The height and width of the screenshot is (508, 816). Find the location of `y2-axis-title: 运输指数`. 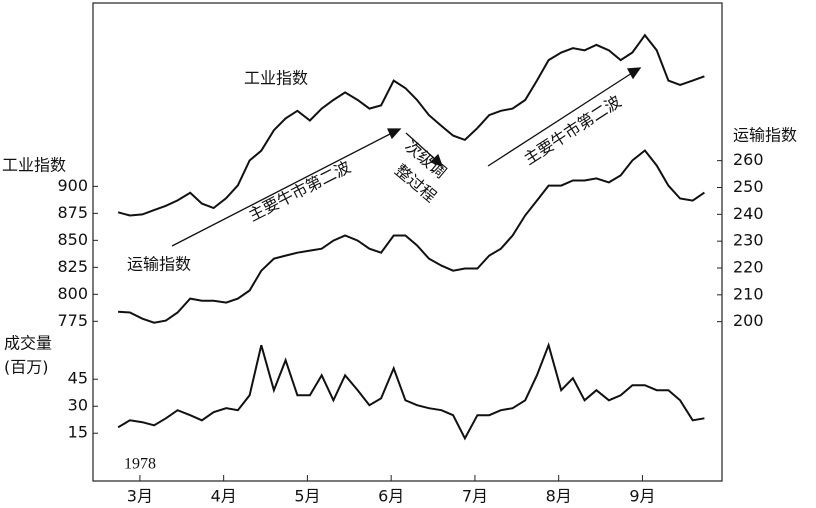

y2-axis-title: 运输指数 is located at coordinates (765, 135).